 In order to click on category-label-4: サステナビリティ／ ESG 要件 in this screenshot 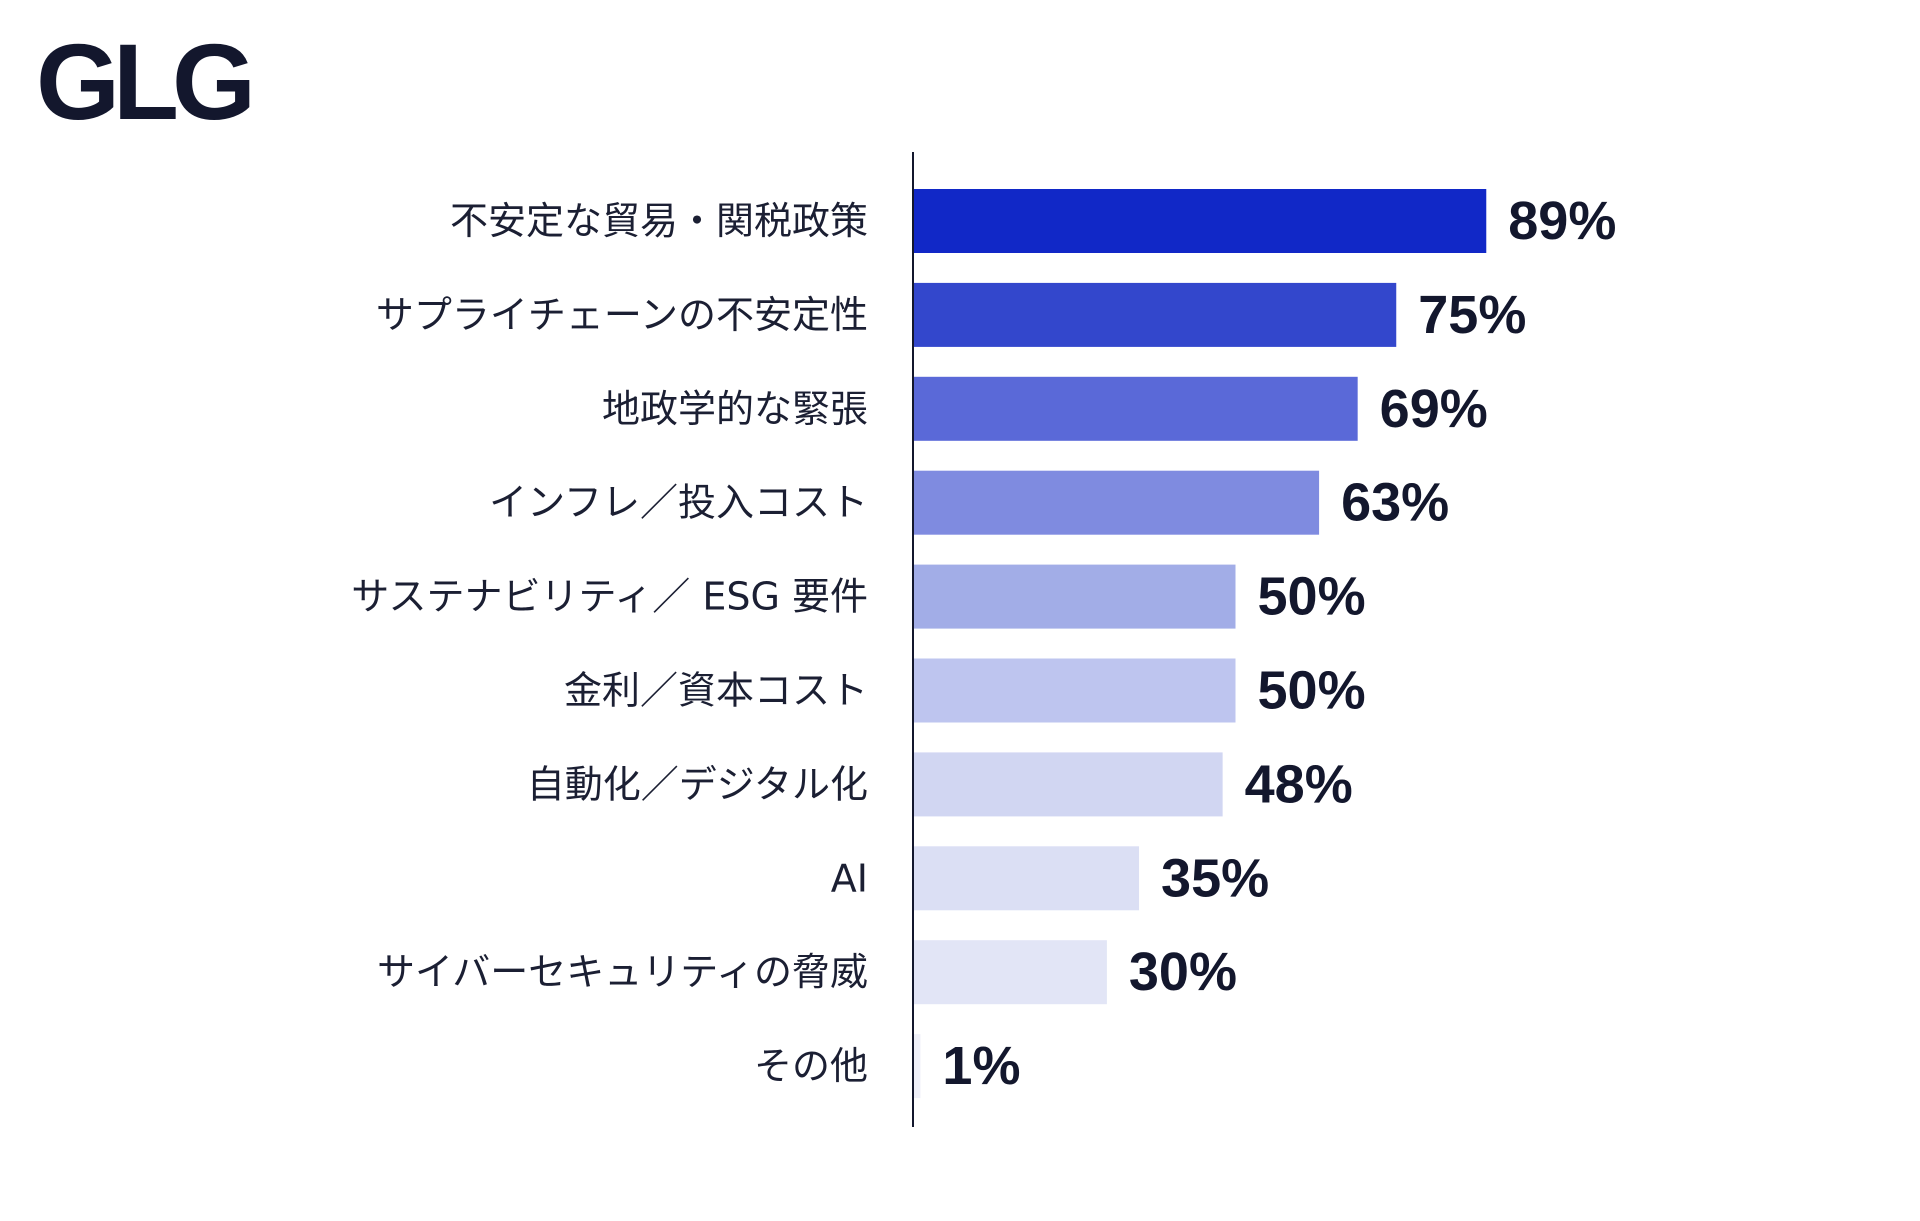, I will do `click(609, 597)`.